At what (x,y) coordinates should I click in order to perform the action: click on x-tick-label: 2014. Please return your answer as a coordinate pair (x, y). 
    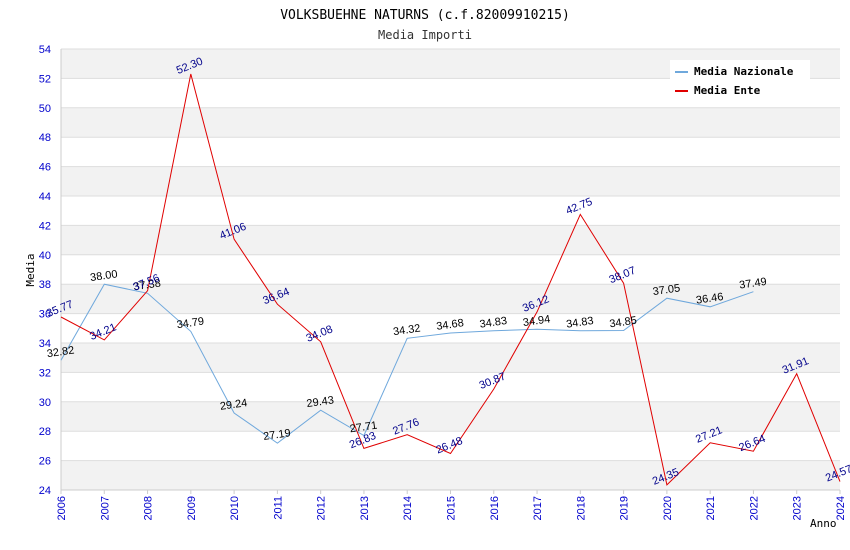
    Looking at the image, I should click on (408, 508).